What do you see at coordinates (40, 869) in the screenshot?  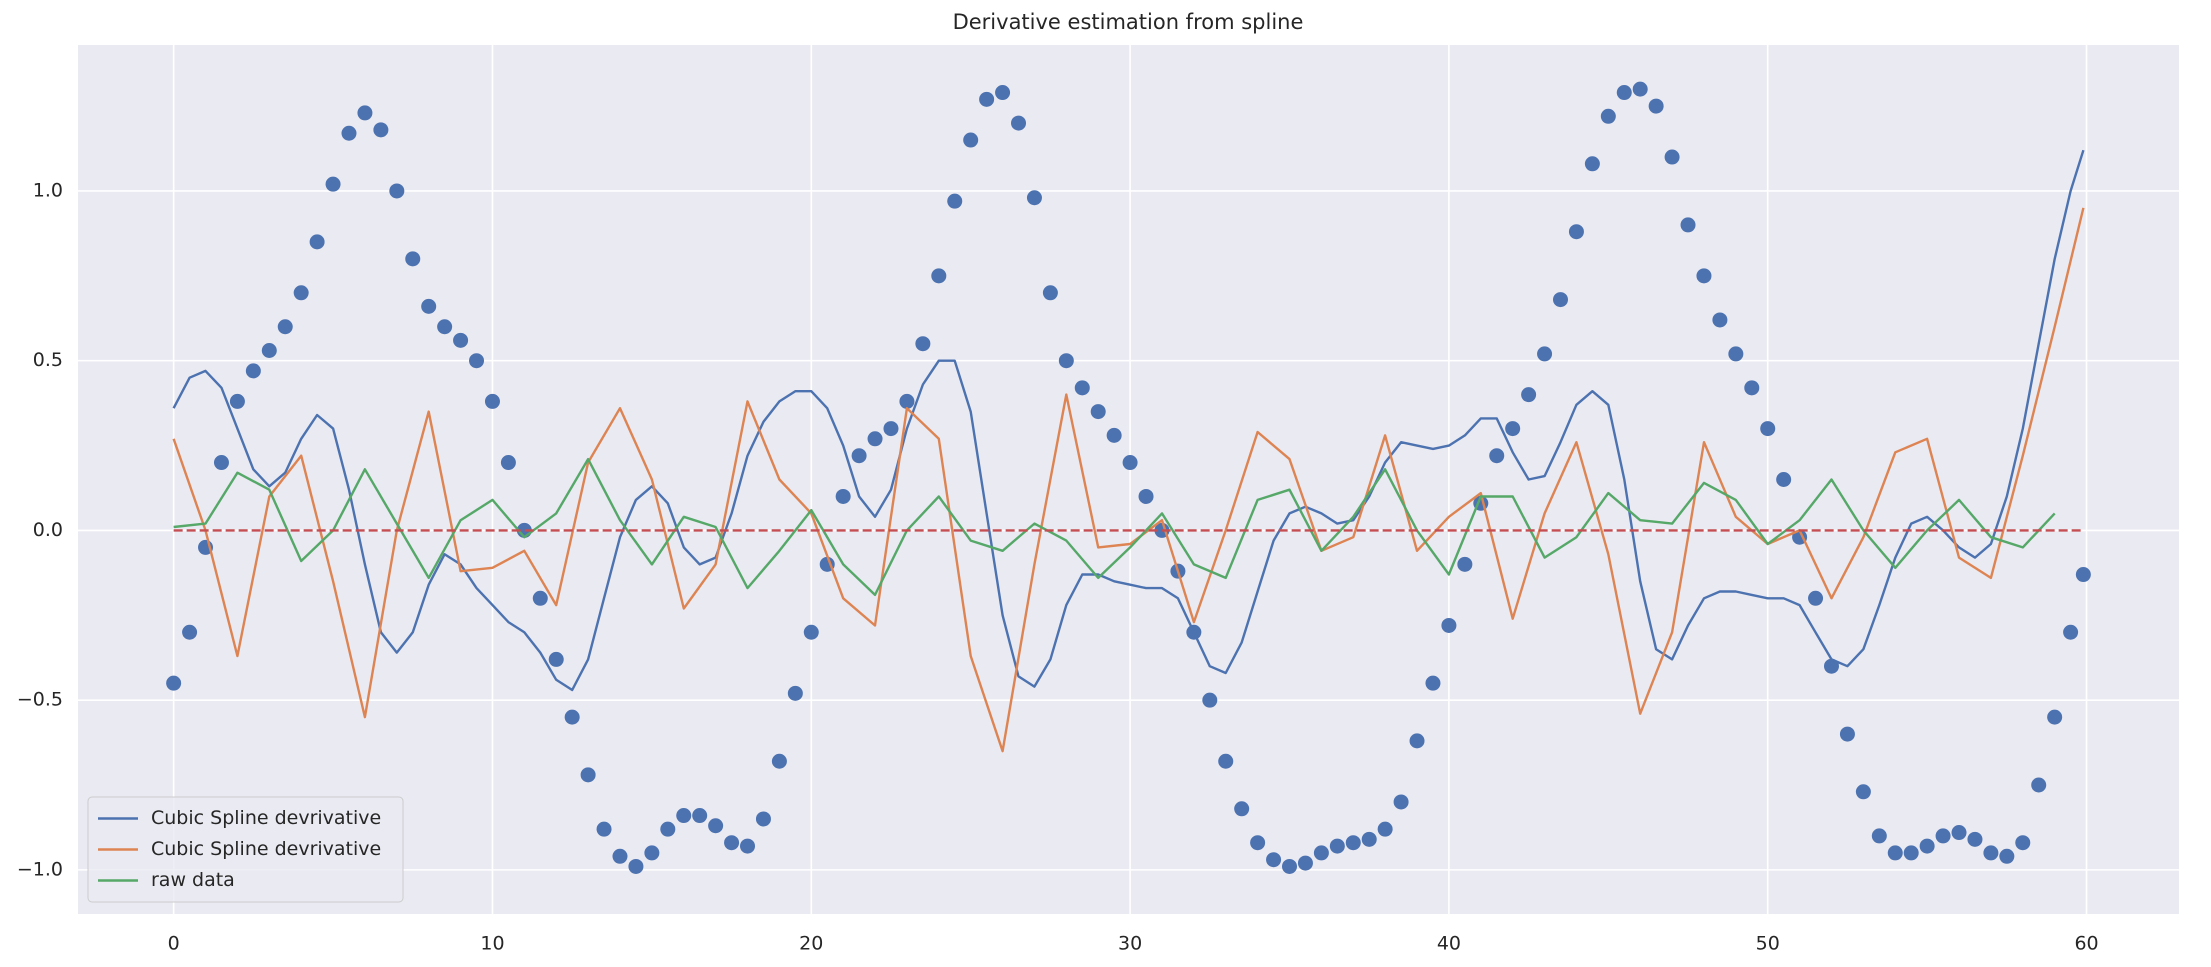 I see `y-tick-label: −1.0` at bounding box center [40, 869].